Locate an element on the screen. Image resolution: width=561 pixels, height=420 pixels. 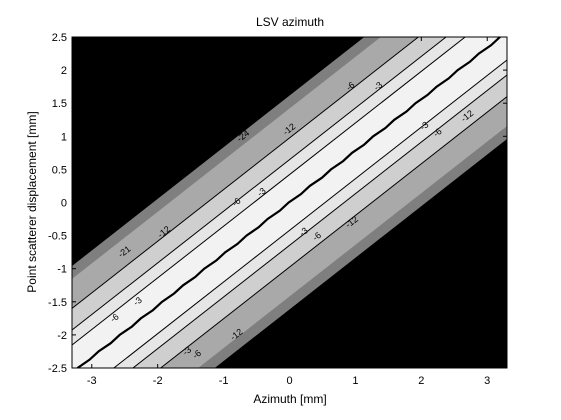
y-tick-label: 2.5 is located at coordinates (59, 38).